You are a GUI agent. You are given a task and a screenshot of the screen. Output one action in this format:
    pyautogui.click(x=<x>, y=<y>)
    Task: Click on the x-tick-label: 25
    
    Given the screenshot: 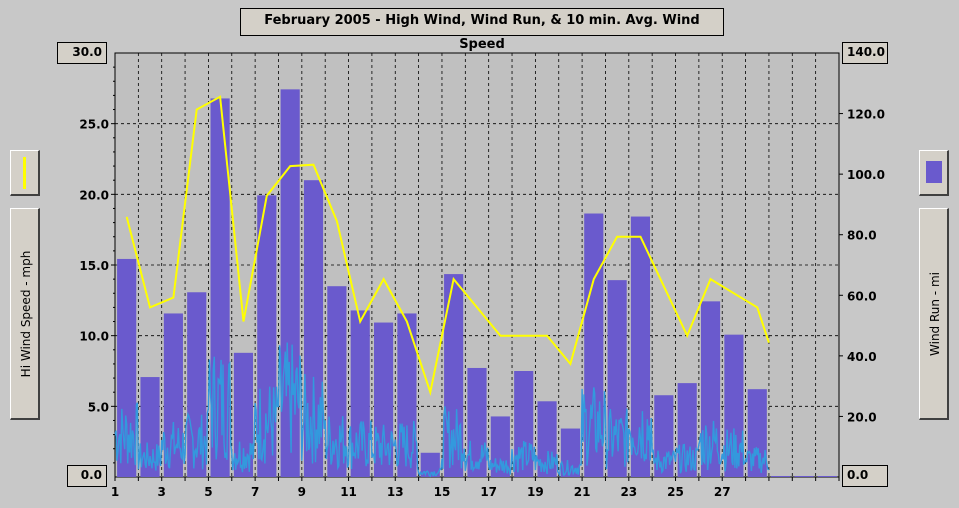 What is the action you would take?
    pyautogui.click(x=675, y=492)
    